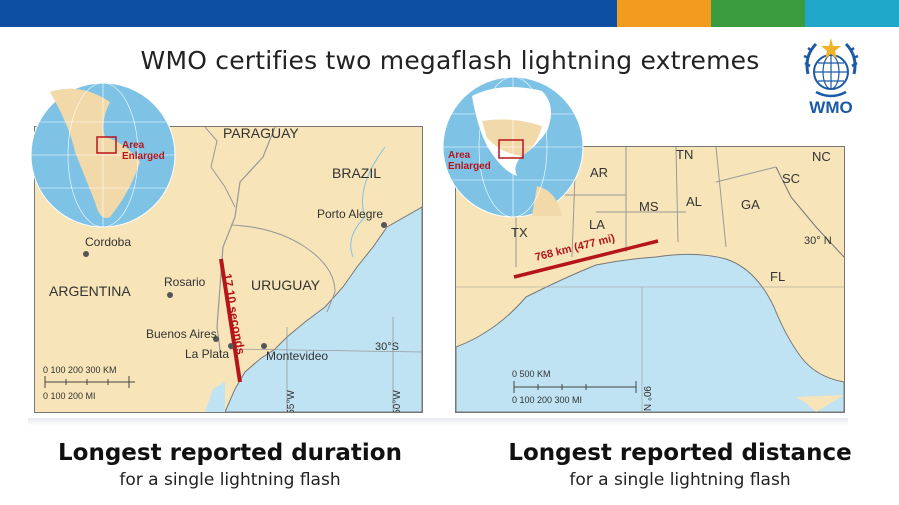 This screenshot has height=505, width=899. What do you see at coordinates (438, 422) in the screenshot?
I see `divider-shadow` at bounding box center [438, 422].